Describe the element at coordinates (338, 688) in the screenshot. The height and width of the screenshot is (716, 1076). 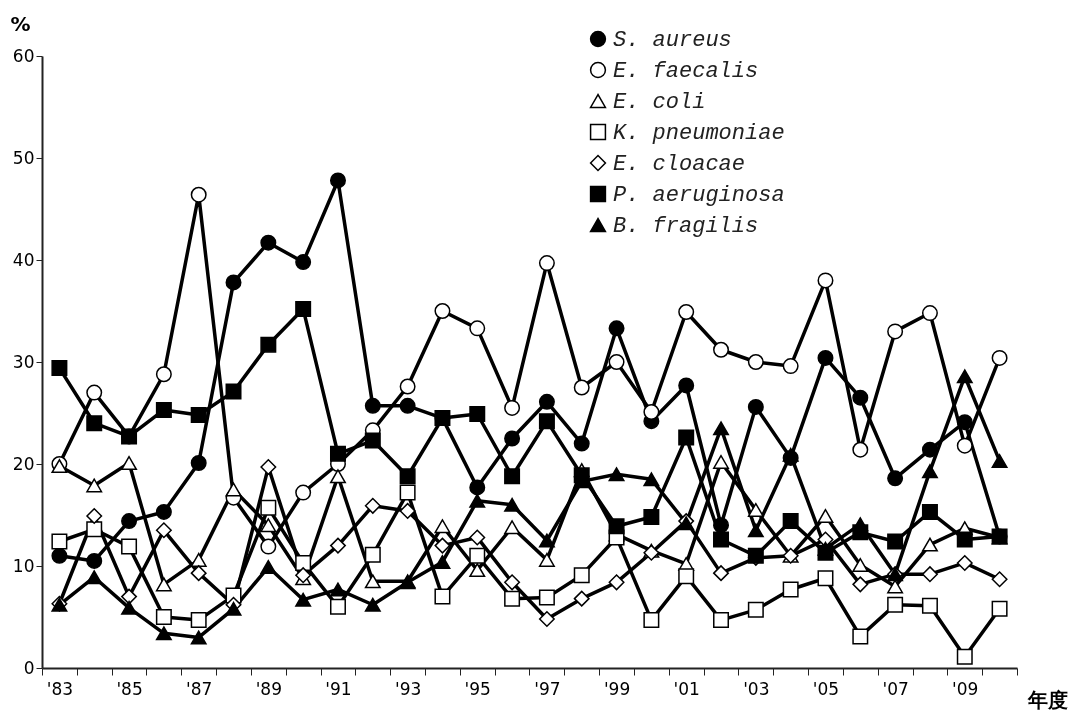
I see `x-tick-label: '91` at that location.